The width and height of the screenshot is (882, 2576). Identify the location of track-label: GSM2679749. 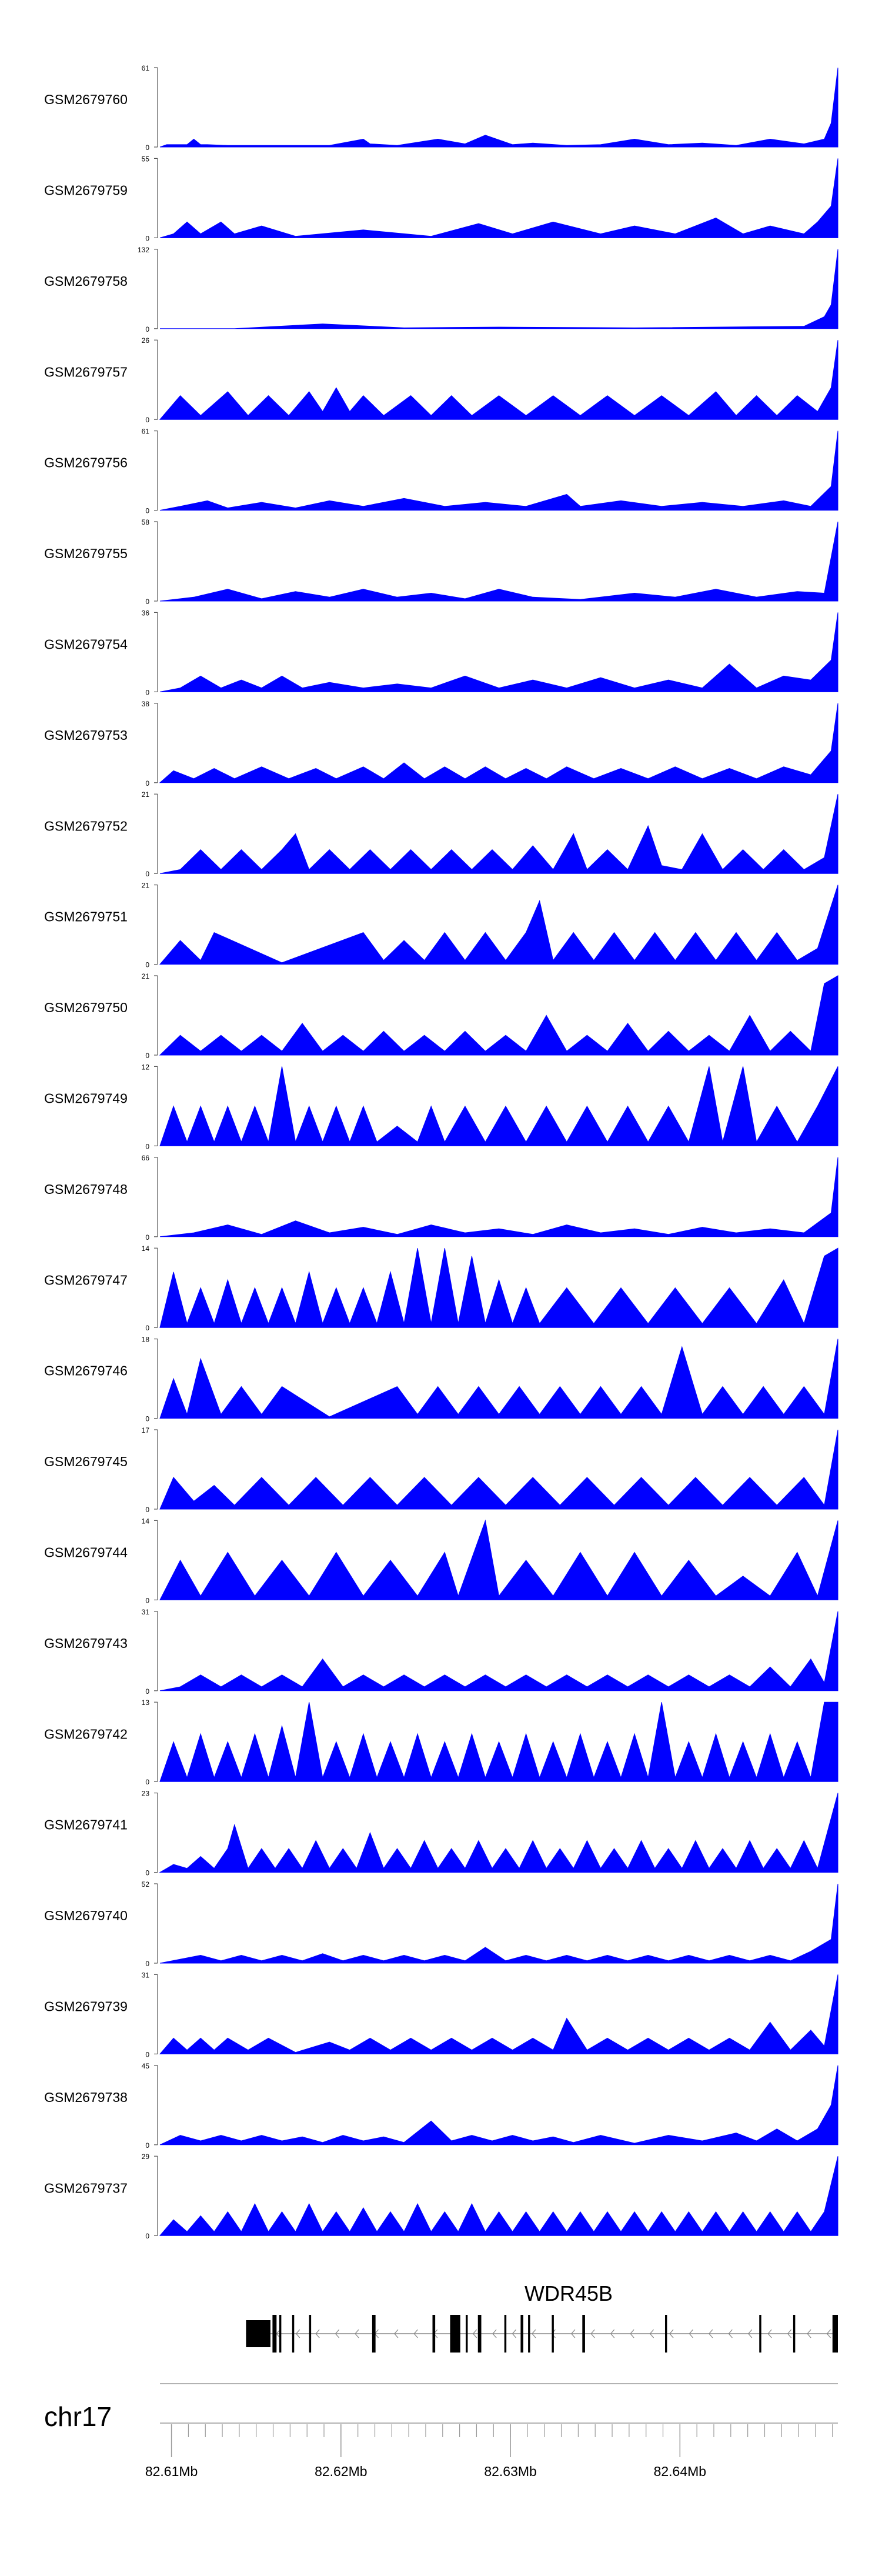
(86, 1098).